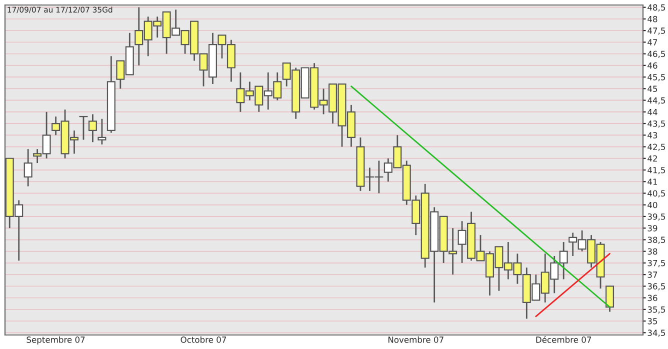 The width and height of the screenshot is (668, 349). Describe the element at coordinates (653, 89) in the screenshot. I see `y-tick-label: 45` at that location.